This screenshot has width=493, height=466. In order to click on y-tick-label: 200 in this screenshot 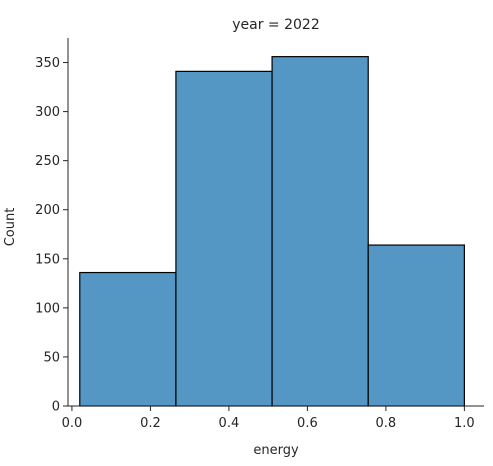, I will do `click(47, 210)`.